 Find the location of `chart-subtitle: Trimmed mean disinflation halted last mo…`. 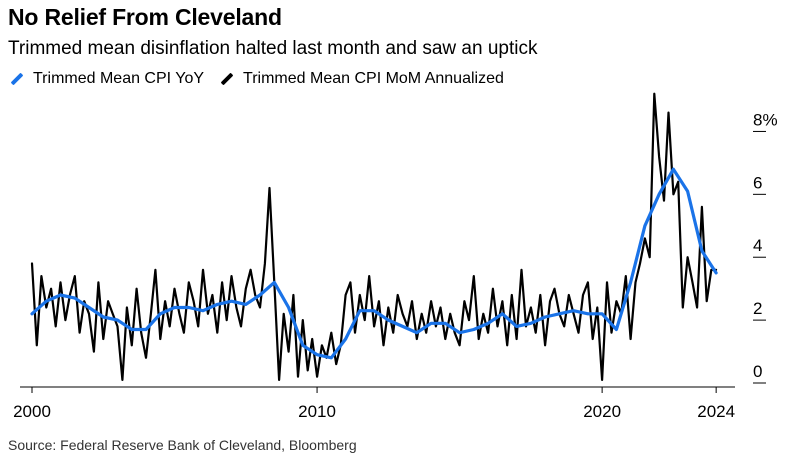

chart-subtitle: Trimmed mean disinflation halted last mo… is located at coordinates (273, 48).